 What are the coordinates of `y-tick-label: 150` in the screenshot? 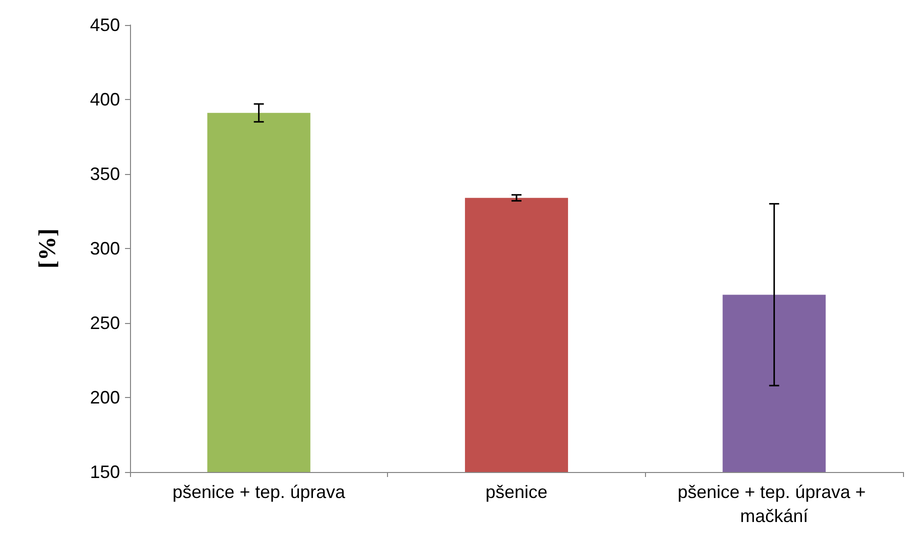 It's located at (105, 472).